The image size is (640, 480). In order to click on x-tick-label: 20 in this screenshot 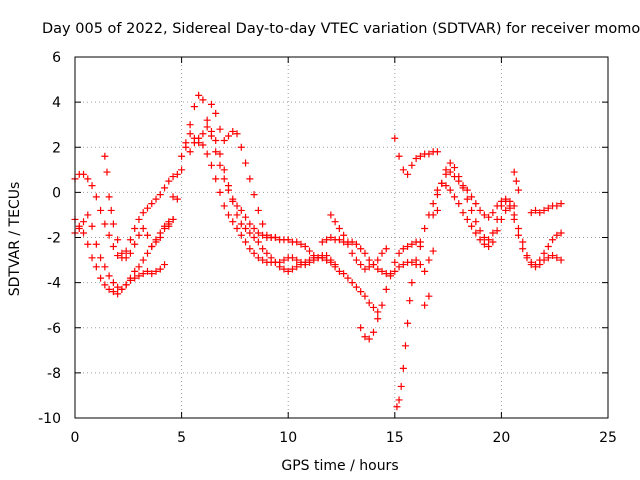, I will do `click(501, 438)`.